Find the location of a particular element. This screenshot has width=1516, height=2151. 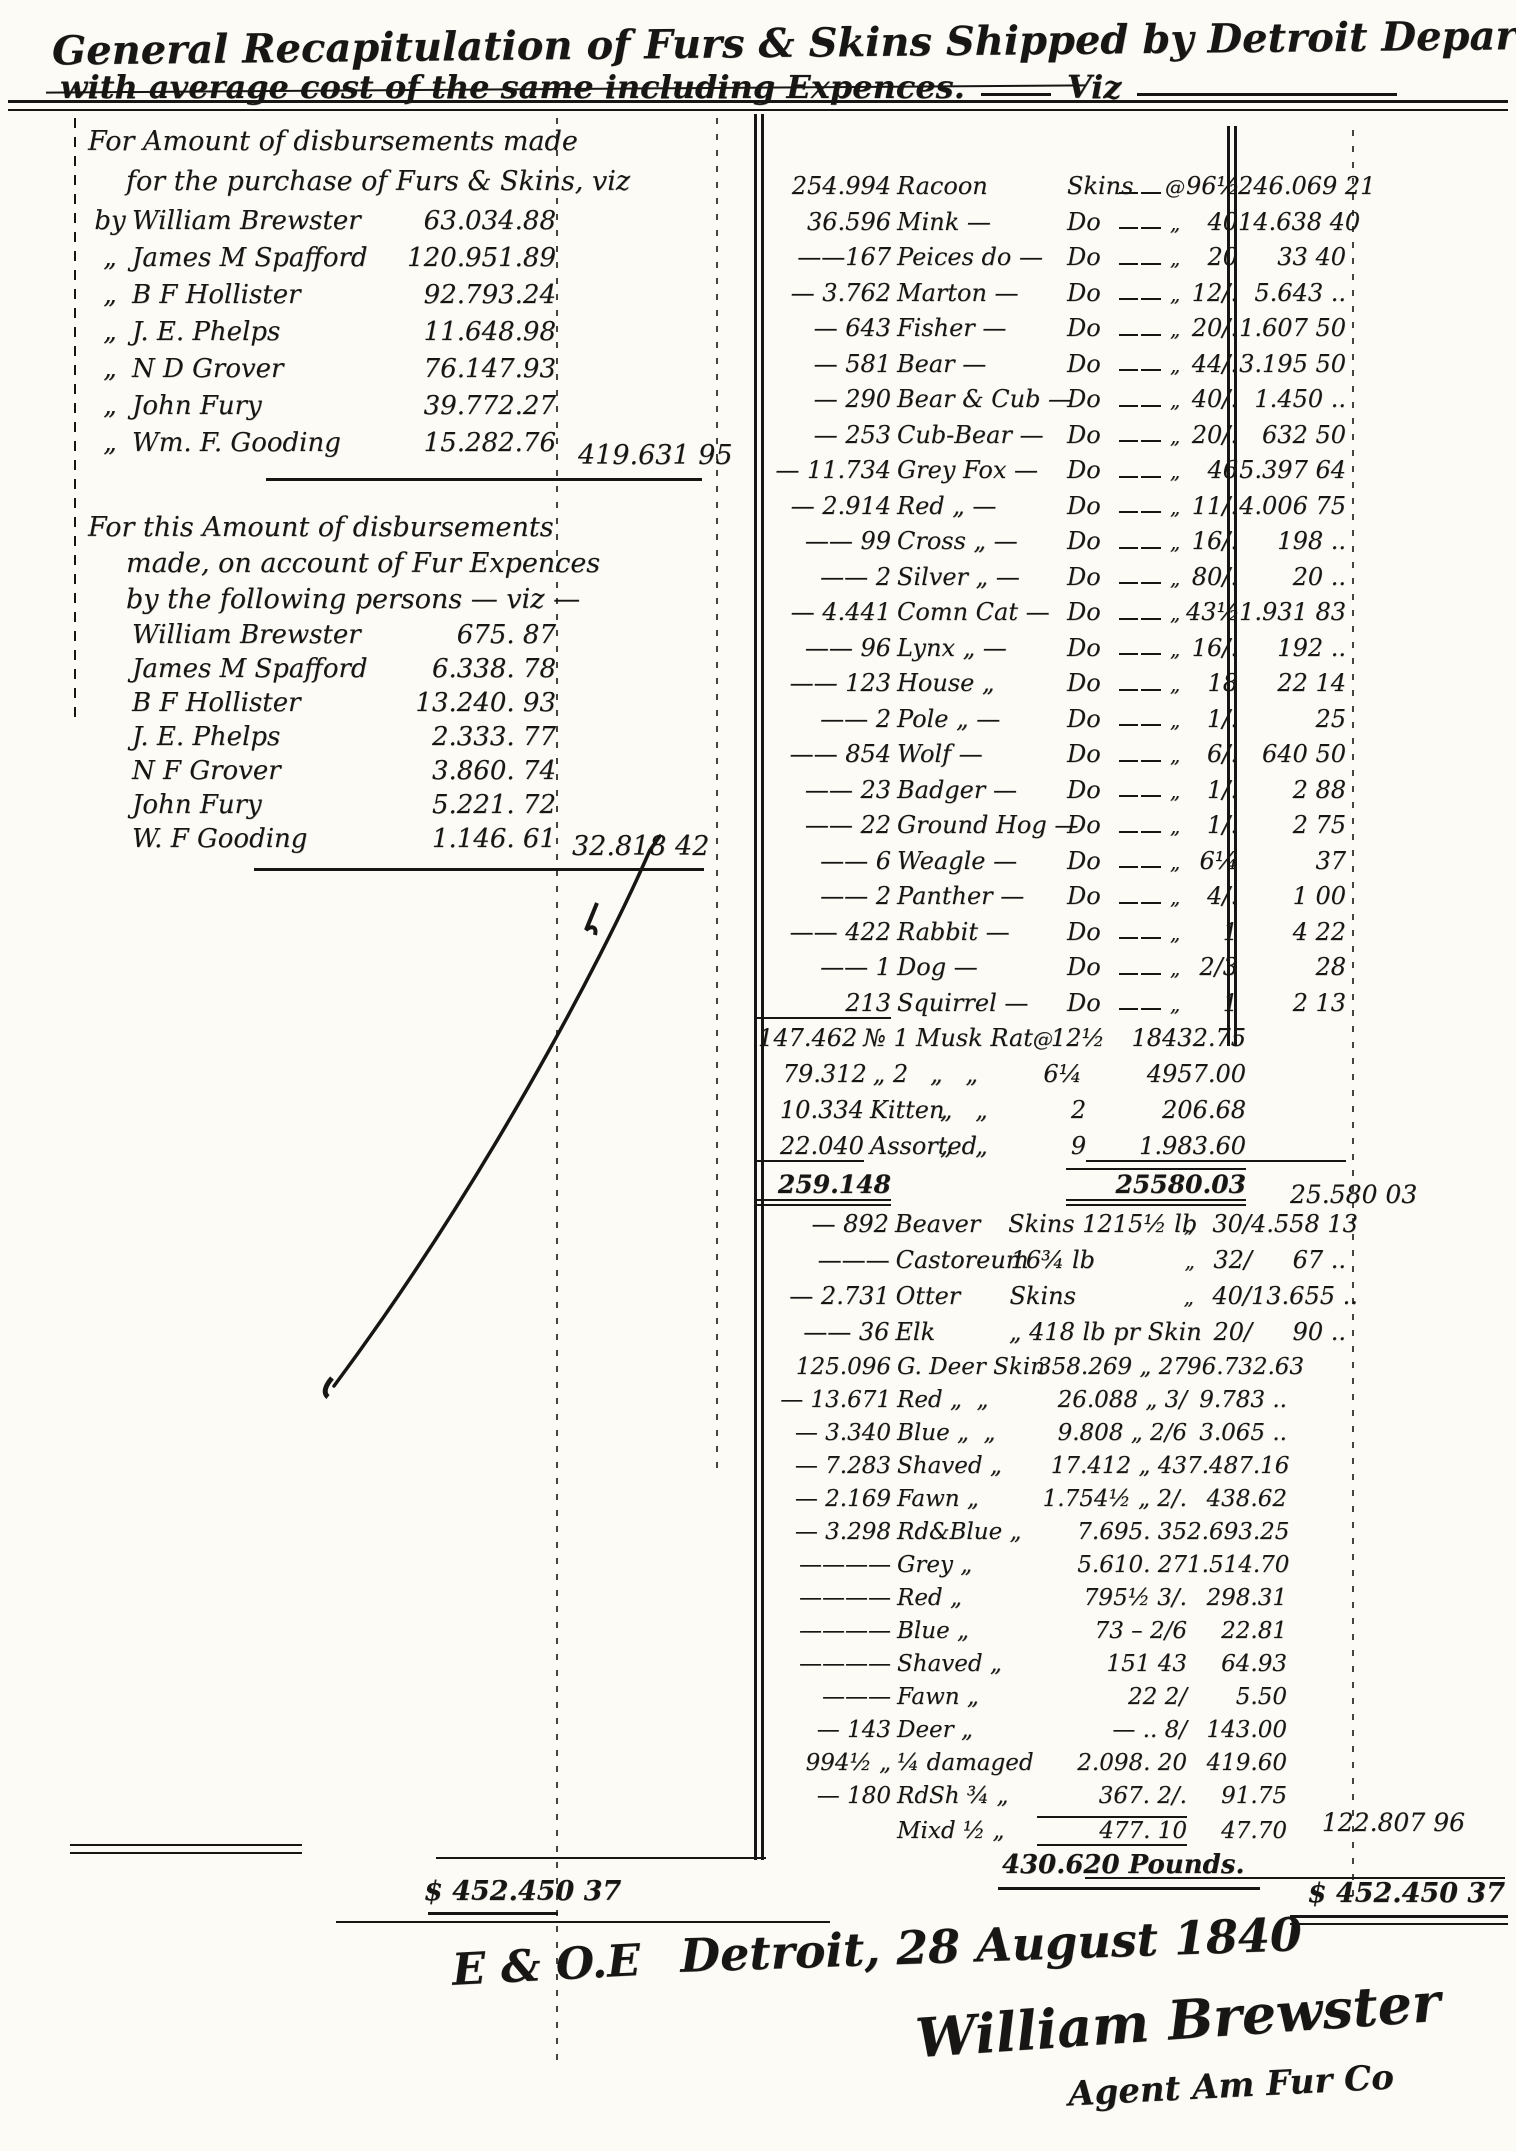

table-row: — 2.169 Fawn „ 1.754½ „ 2/. 438.62 is located at coordinates (1051, 1502).